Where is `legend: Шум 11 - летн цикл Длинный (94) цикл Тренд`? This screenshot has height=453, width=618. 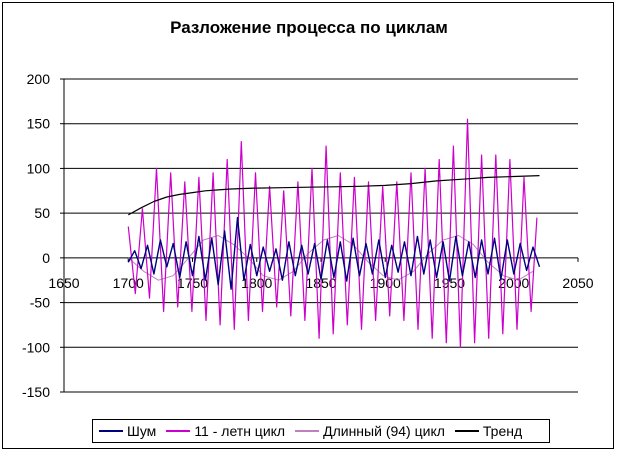 legend: Шум 11 - летн цикл Длинный (94) цикл Тренд is located at coordinates (321, 431).